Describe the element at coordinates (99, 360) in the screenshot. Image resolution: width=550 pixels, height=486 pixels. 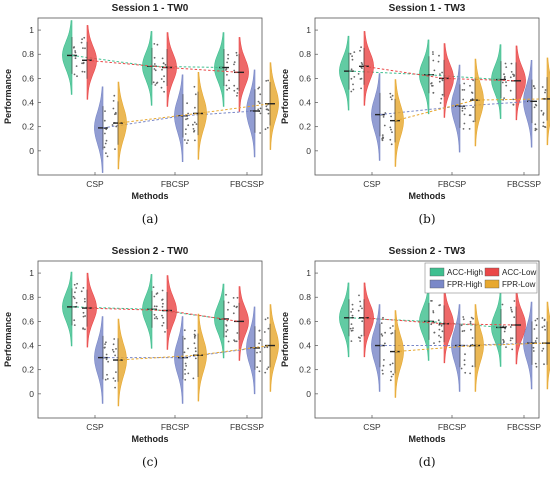
I see `violin-fpr-high-csp` at that location.